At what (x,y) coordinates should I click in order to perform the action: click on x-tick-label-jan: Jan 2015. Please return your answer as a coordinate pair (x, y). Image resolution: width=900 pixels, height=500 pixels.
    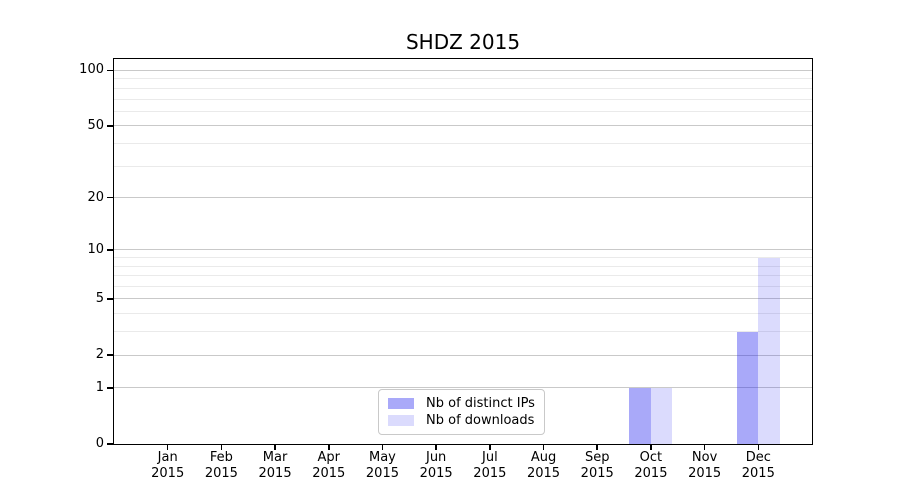
    Looking at the image, I should click on (168, 465).